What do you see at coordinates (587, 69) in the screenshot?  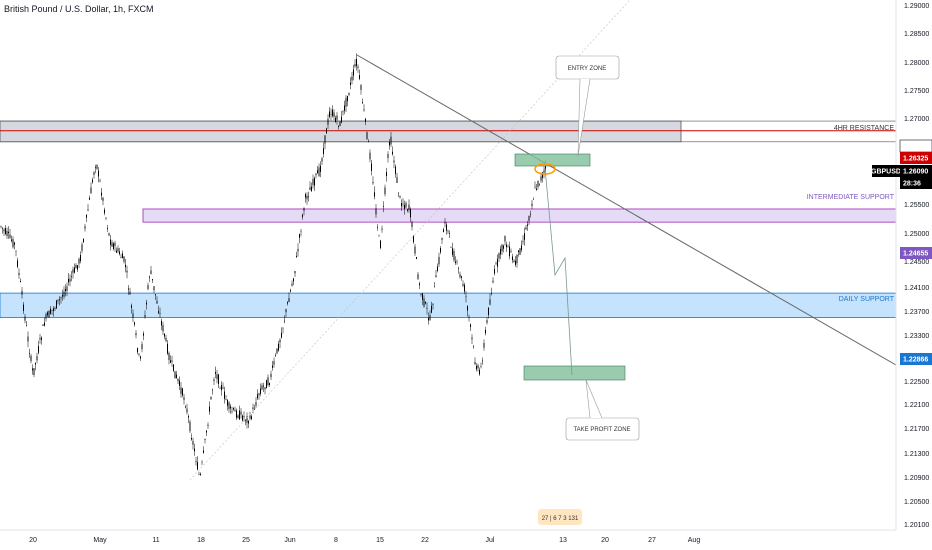 I see `entry-callout-text: ENTRY ZONE` at bounding box center [587, 69].